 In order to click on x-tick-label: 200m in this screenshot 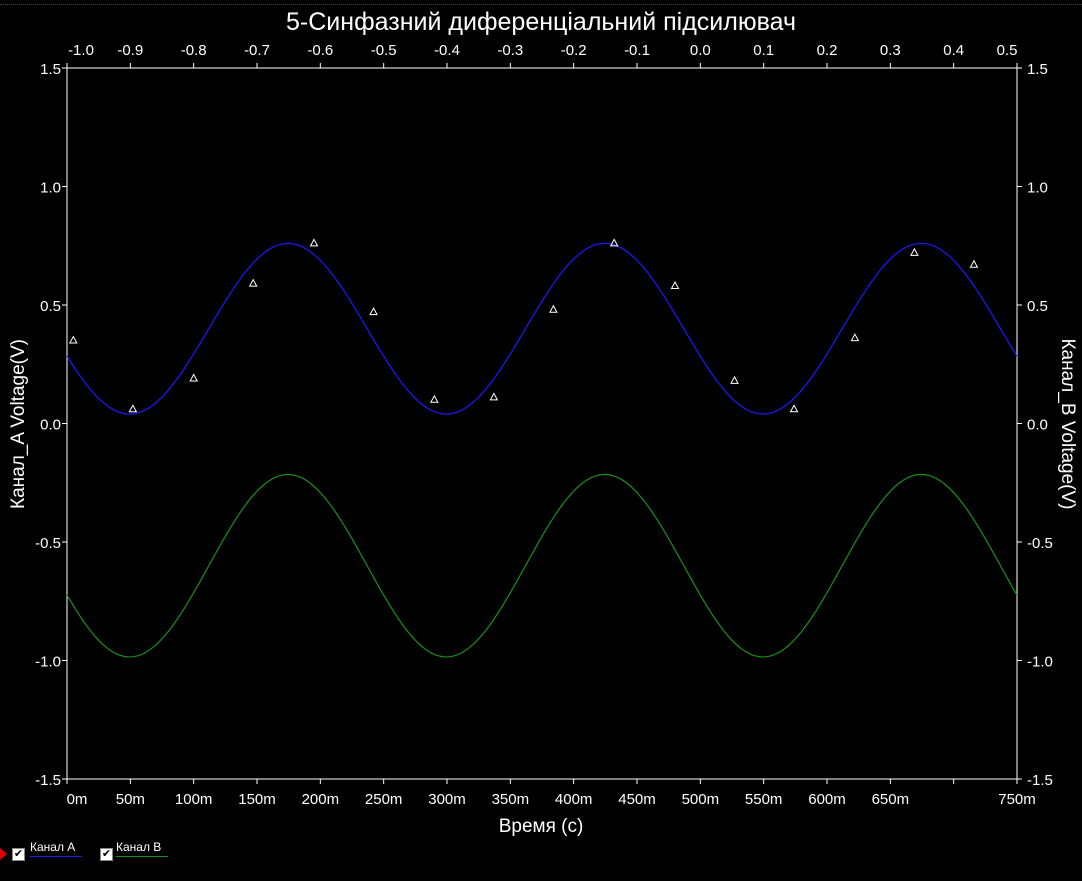, I will do `click(321, 799)`.